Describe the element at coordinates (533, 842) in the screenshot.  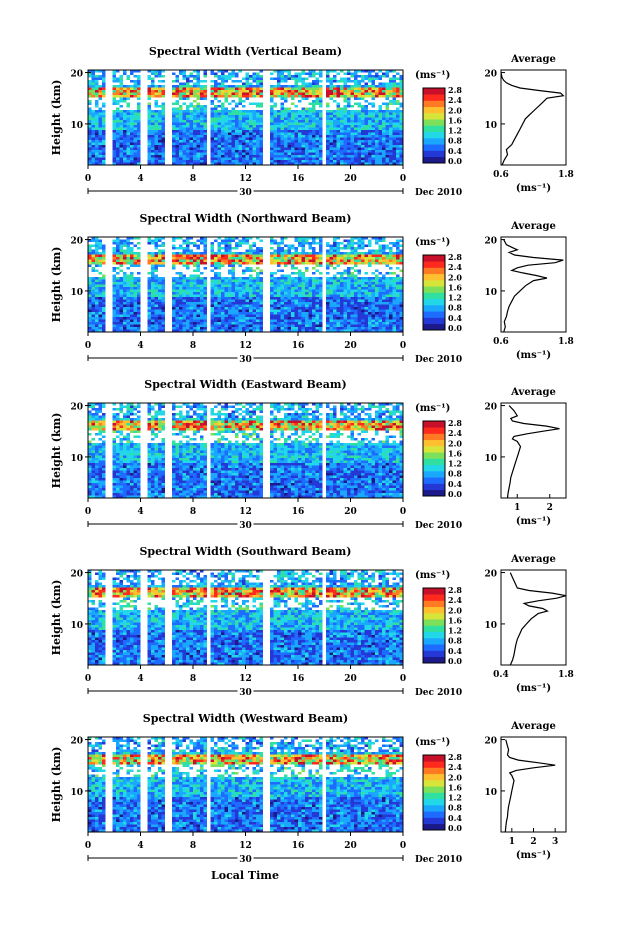
I see `profile-x-tick-label: 2` at that location.